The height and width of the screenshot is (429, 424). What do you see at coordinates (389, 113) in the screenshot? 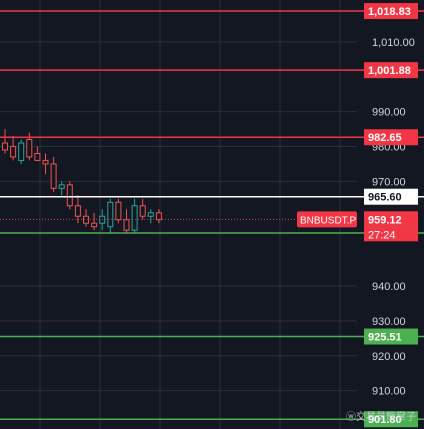
I see `y-tick-label: 990.00` at bounding box center [389, 113].